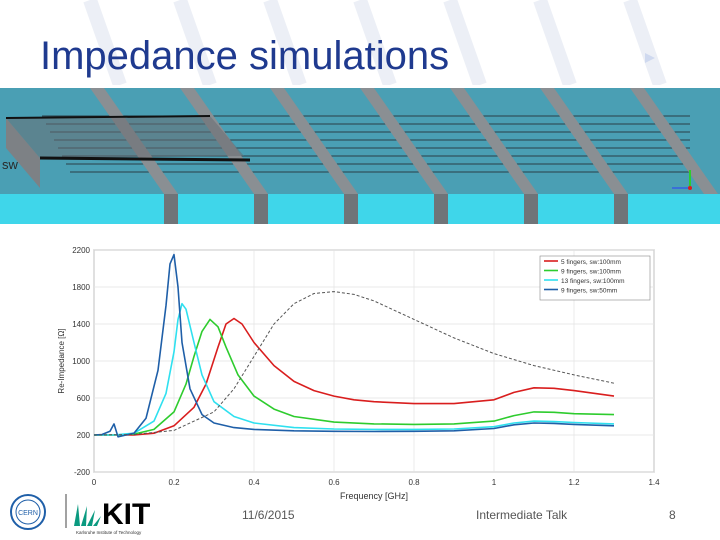  Describe the element at coordinates (672, 515) in the screenshot. I see `footer-page-number: 8` at that location.